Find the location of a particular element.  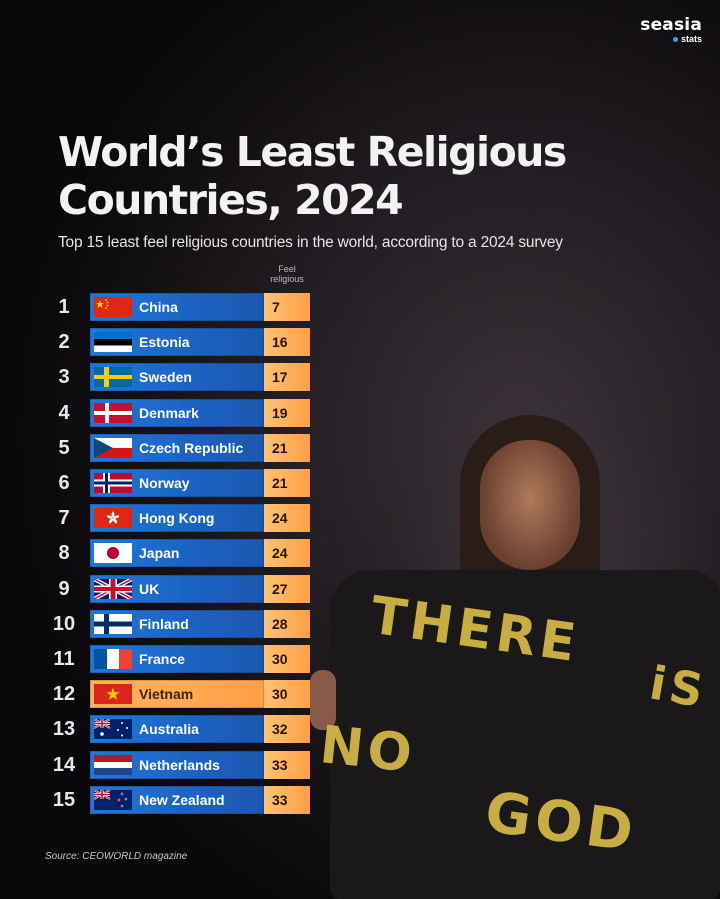

photo-face is located at coordinates (530, 505).